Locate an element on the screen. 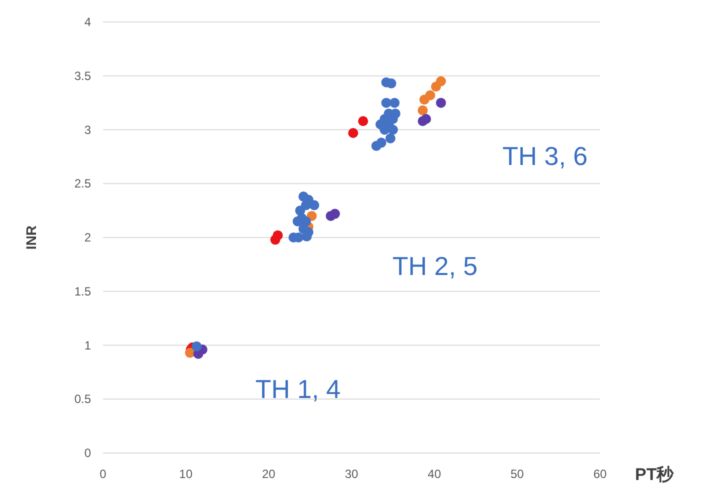  y-tick-label: 2 is located at coordinates (88, 237).